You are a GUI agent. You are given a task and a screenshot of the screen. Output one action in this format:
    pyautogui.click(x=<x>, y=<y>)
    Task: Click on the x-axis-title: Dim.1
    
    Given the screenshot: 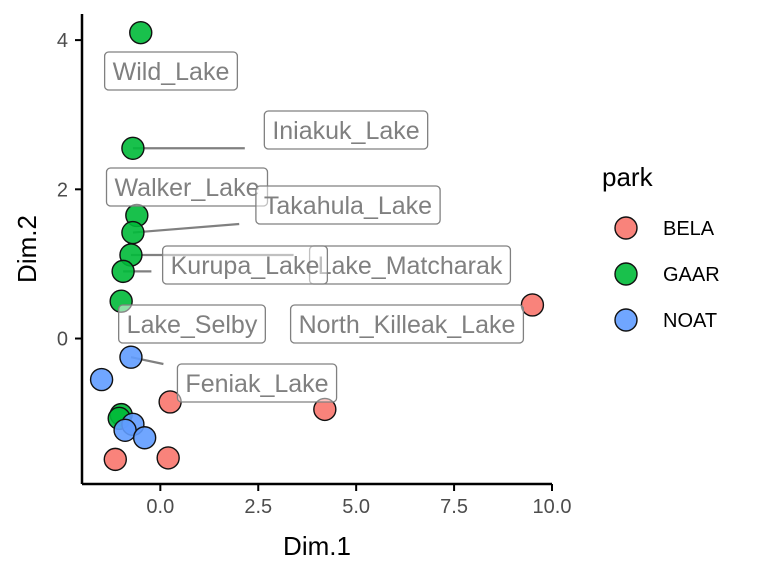 What is the action you would take?
    pyautogui.click(x=317, y=546)
    